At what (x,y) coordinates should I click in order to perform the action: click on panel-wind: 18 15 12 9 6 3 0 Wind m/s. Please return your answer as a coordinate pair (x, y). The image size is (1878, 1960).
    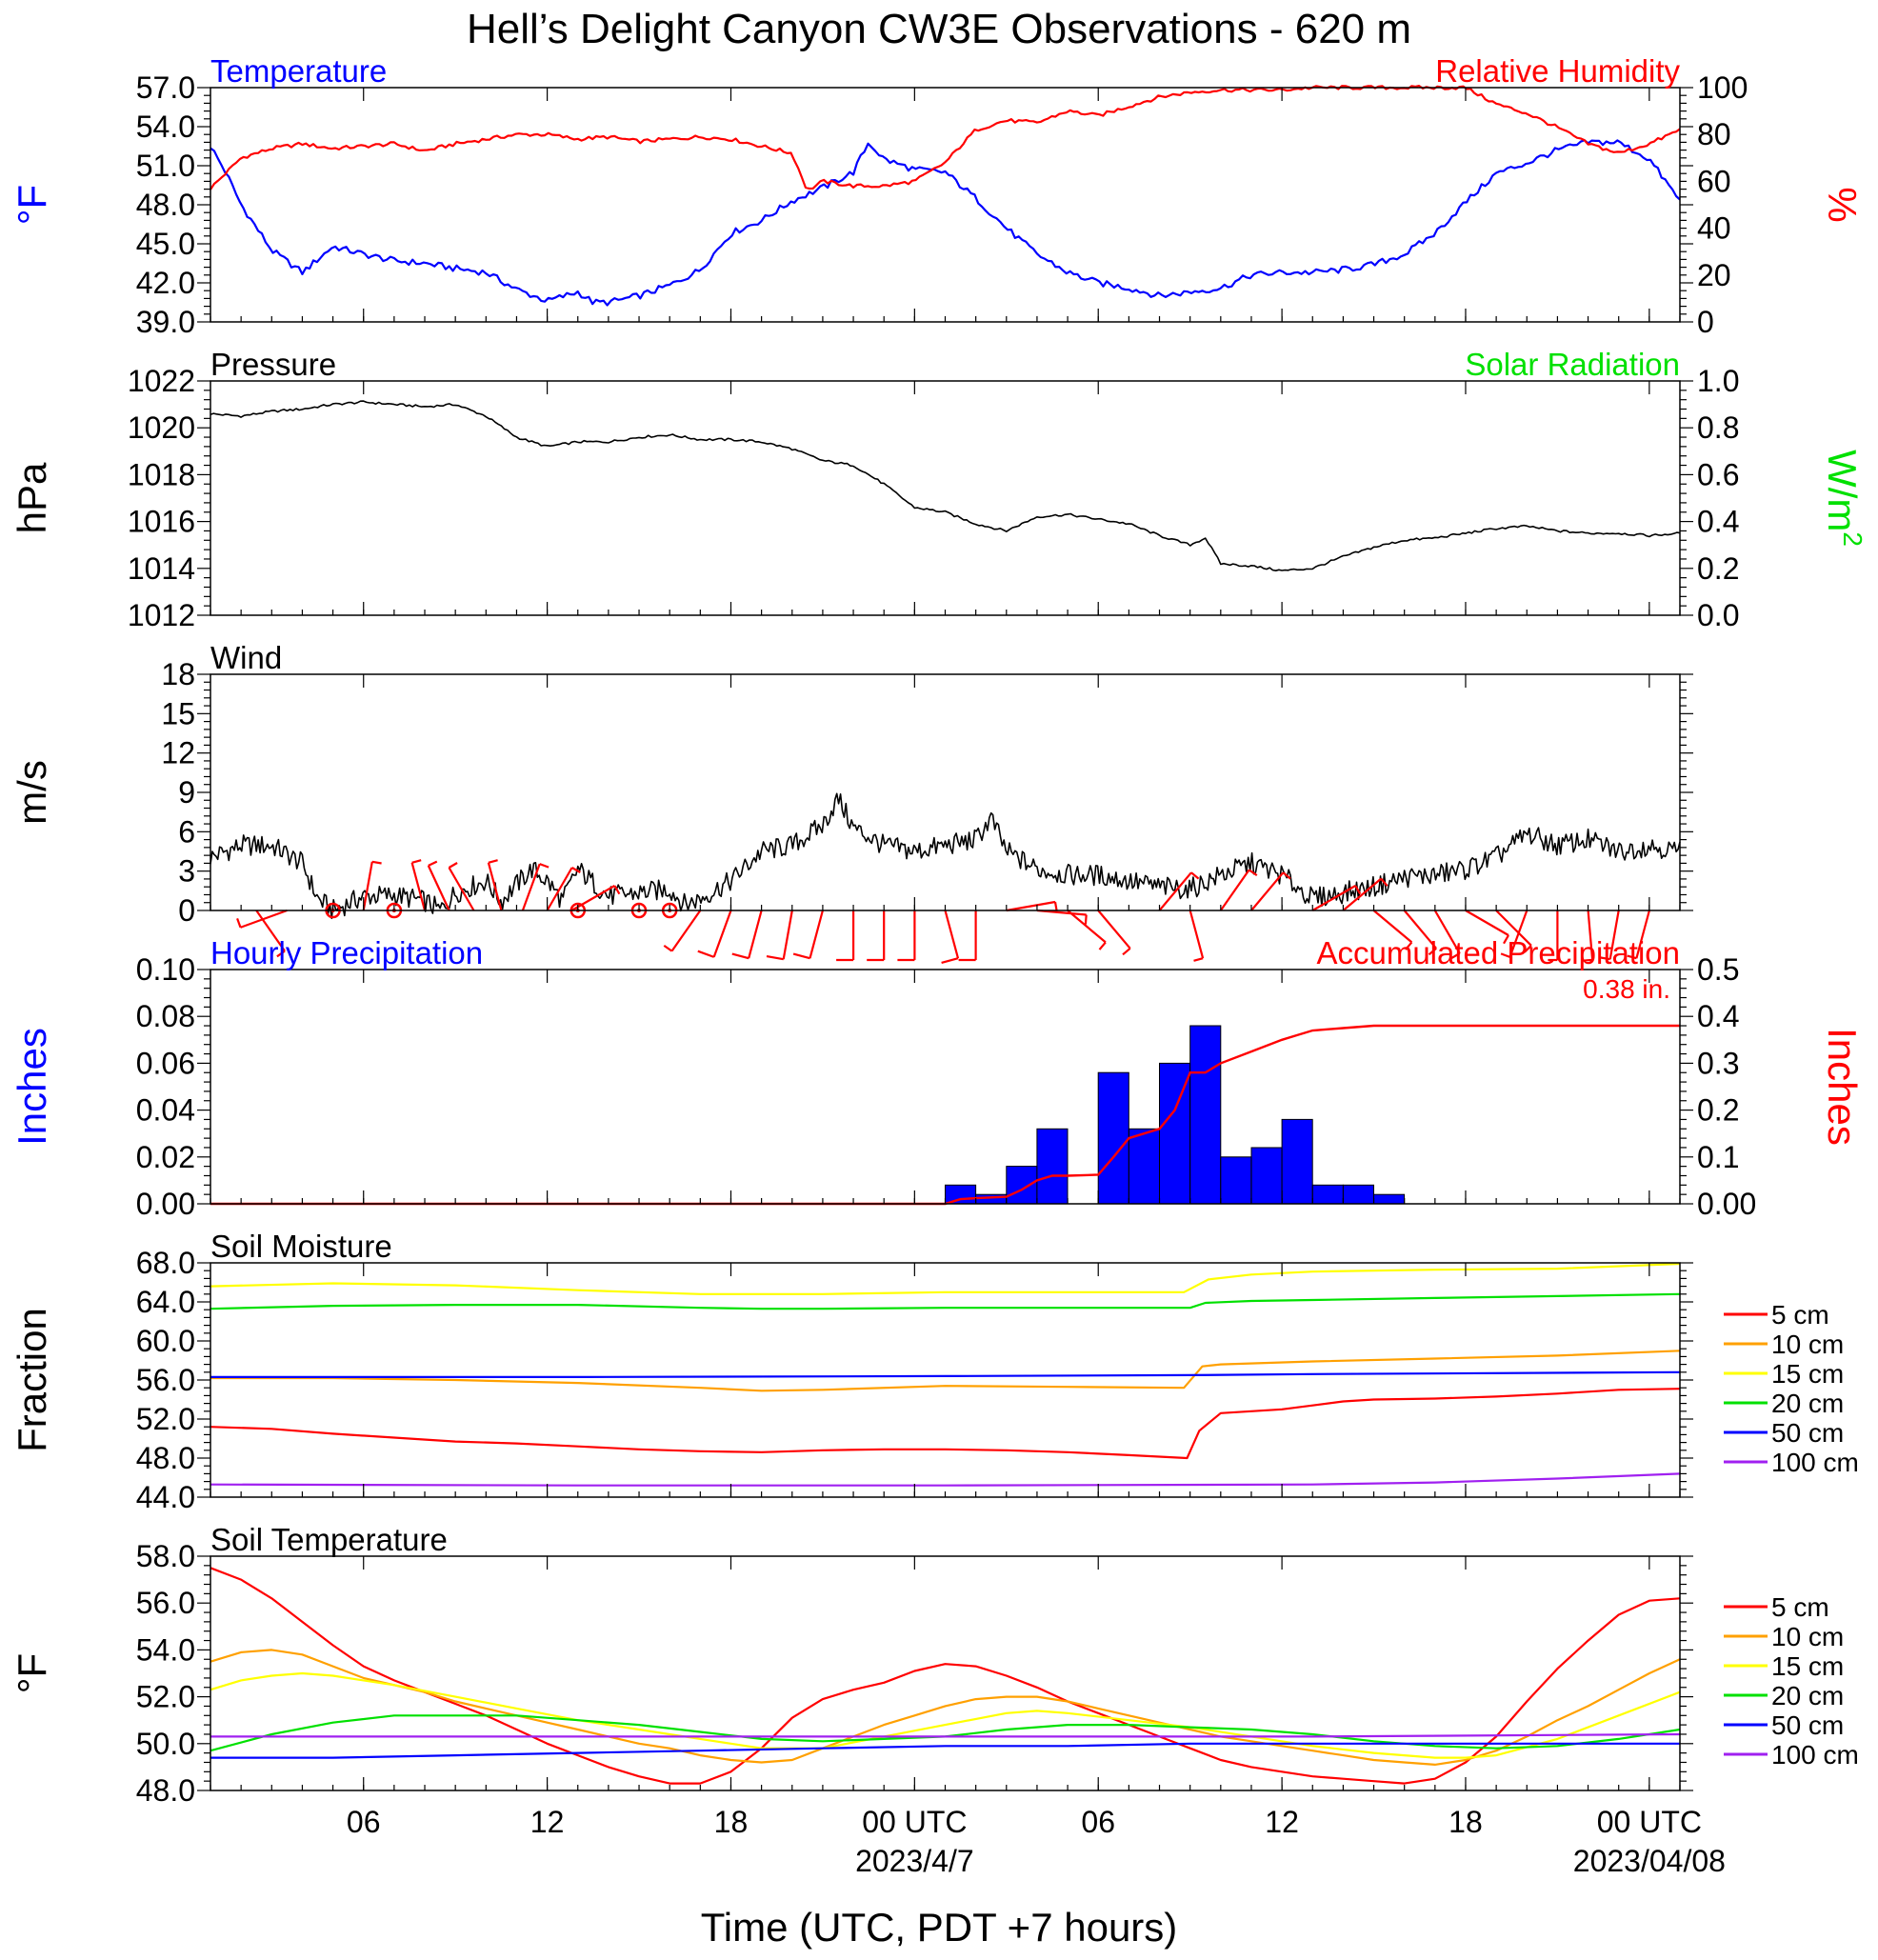
    Looking at the image, I should click on (851, 802).